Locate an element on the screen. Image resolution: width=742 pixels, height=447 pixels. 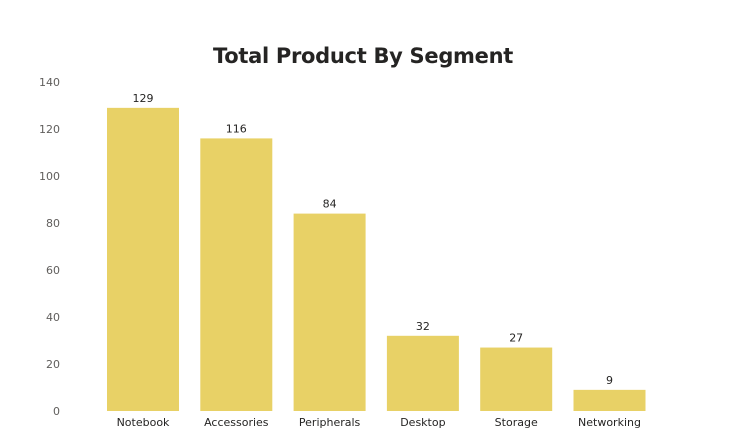
x-tick-label: Accessories is located at coordinates (236, 422).